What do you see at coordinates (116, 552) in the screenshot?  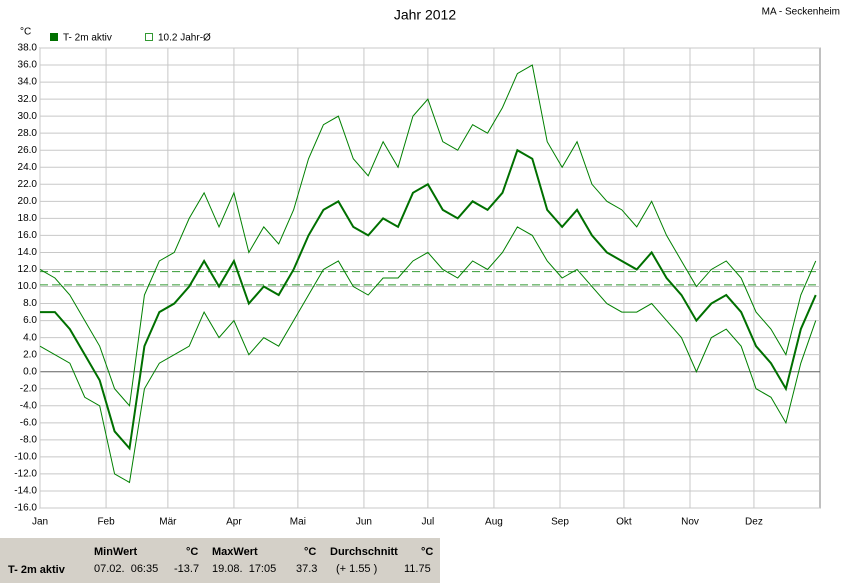 I see `stat-header: MinWert` at bounding box center [116, 552].